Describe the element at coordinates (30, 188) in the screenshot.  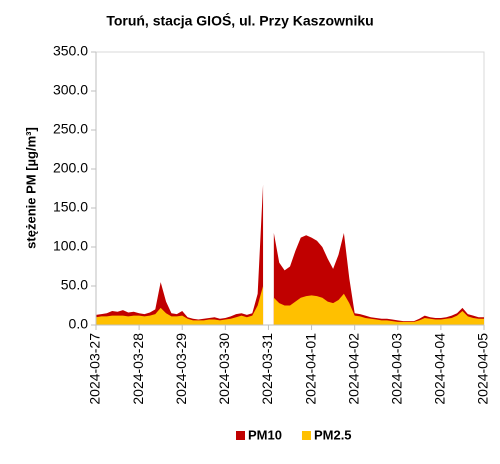
I see `y-axis-label: stężenie PM [µg/m³]` at that location.